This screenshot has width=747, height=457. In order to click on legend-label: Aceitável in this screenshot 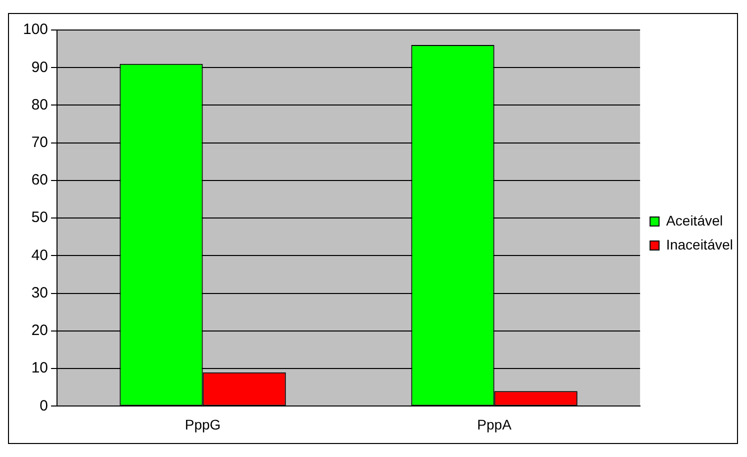, I will do `click(694, 220)`.